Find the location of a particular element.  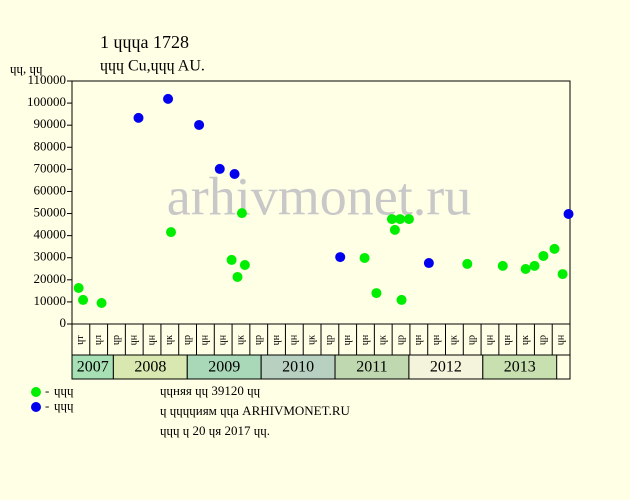

year-label: 2012 is located at coordinates (446, 367).